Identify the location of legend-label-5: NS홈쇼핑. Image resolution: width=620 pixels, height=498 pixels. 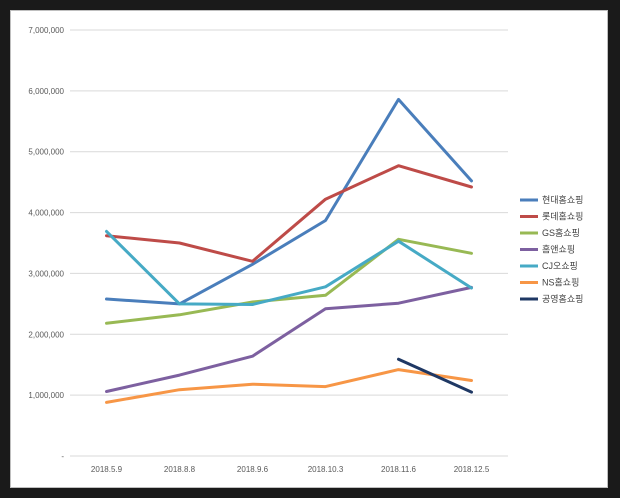
(560, 282).